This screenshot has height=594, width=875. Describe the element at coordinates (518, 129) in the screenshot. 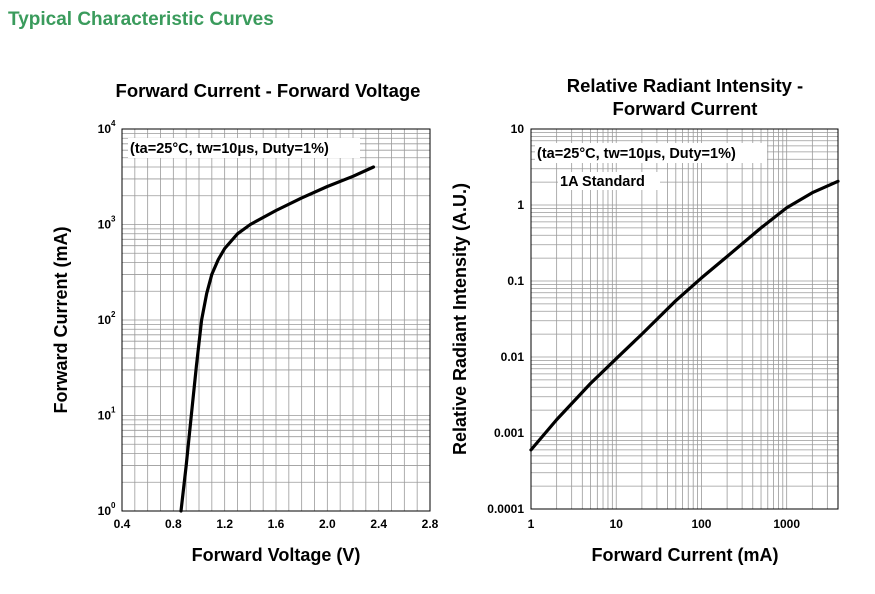

I see `chart2-y-tick-label: 10` at that location.